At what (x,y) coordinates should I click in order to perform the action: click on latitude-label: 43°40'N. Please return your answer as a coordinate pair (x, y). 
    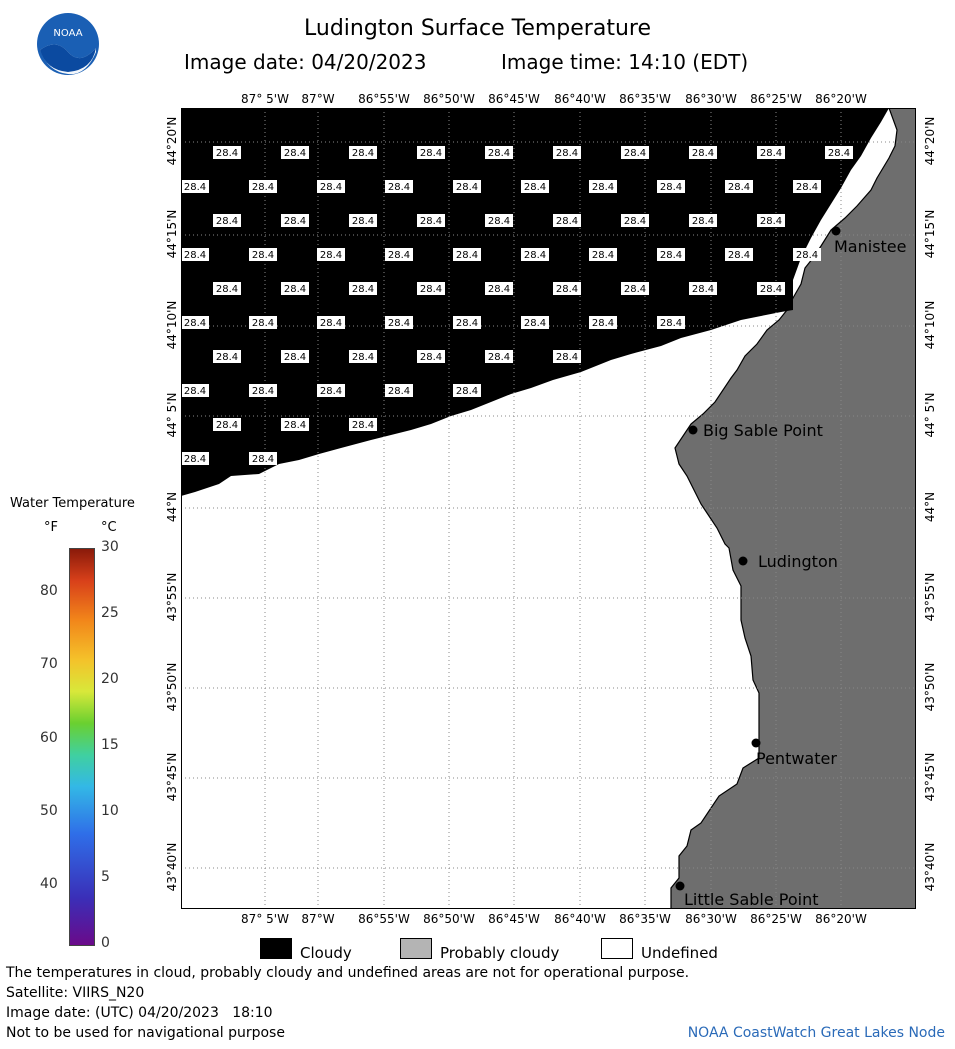
    Looking at the image, I should click on (172, 867).